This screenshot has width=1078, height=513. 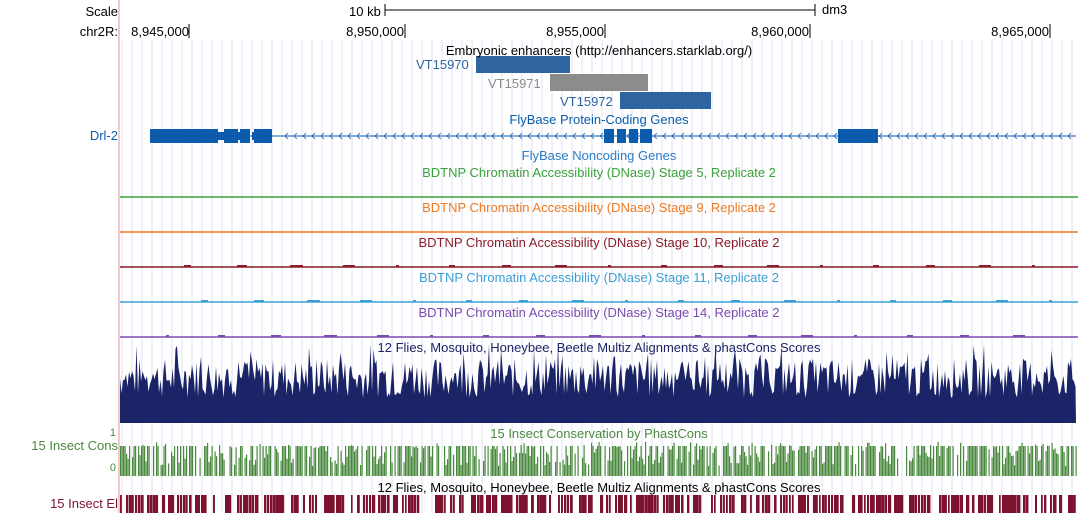 I want to click on gene-label-drl2: Drl-2, so click(x=103, y=135).